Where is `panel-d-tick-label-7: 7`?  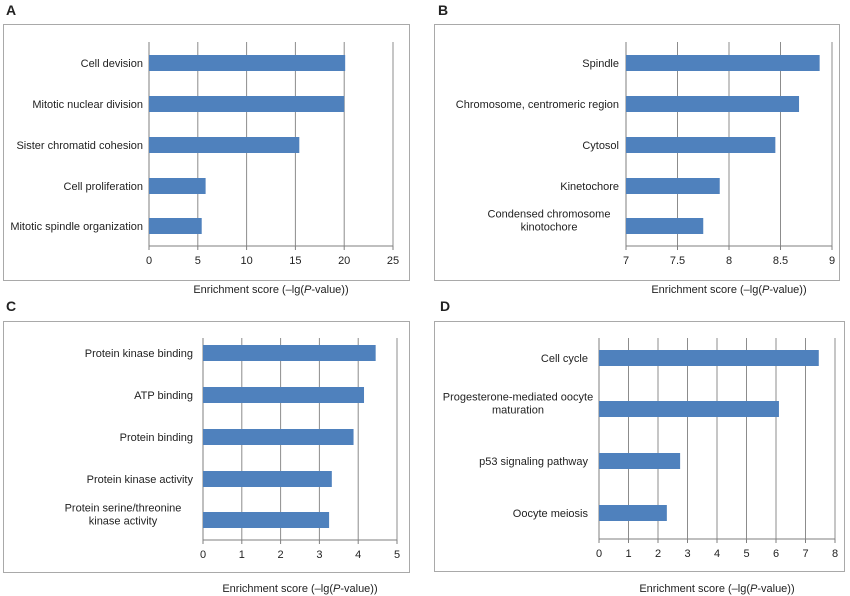
panel-d-tick-label-7: 7 is located at coordinates (805, 554).